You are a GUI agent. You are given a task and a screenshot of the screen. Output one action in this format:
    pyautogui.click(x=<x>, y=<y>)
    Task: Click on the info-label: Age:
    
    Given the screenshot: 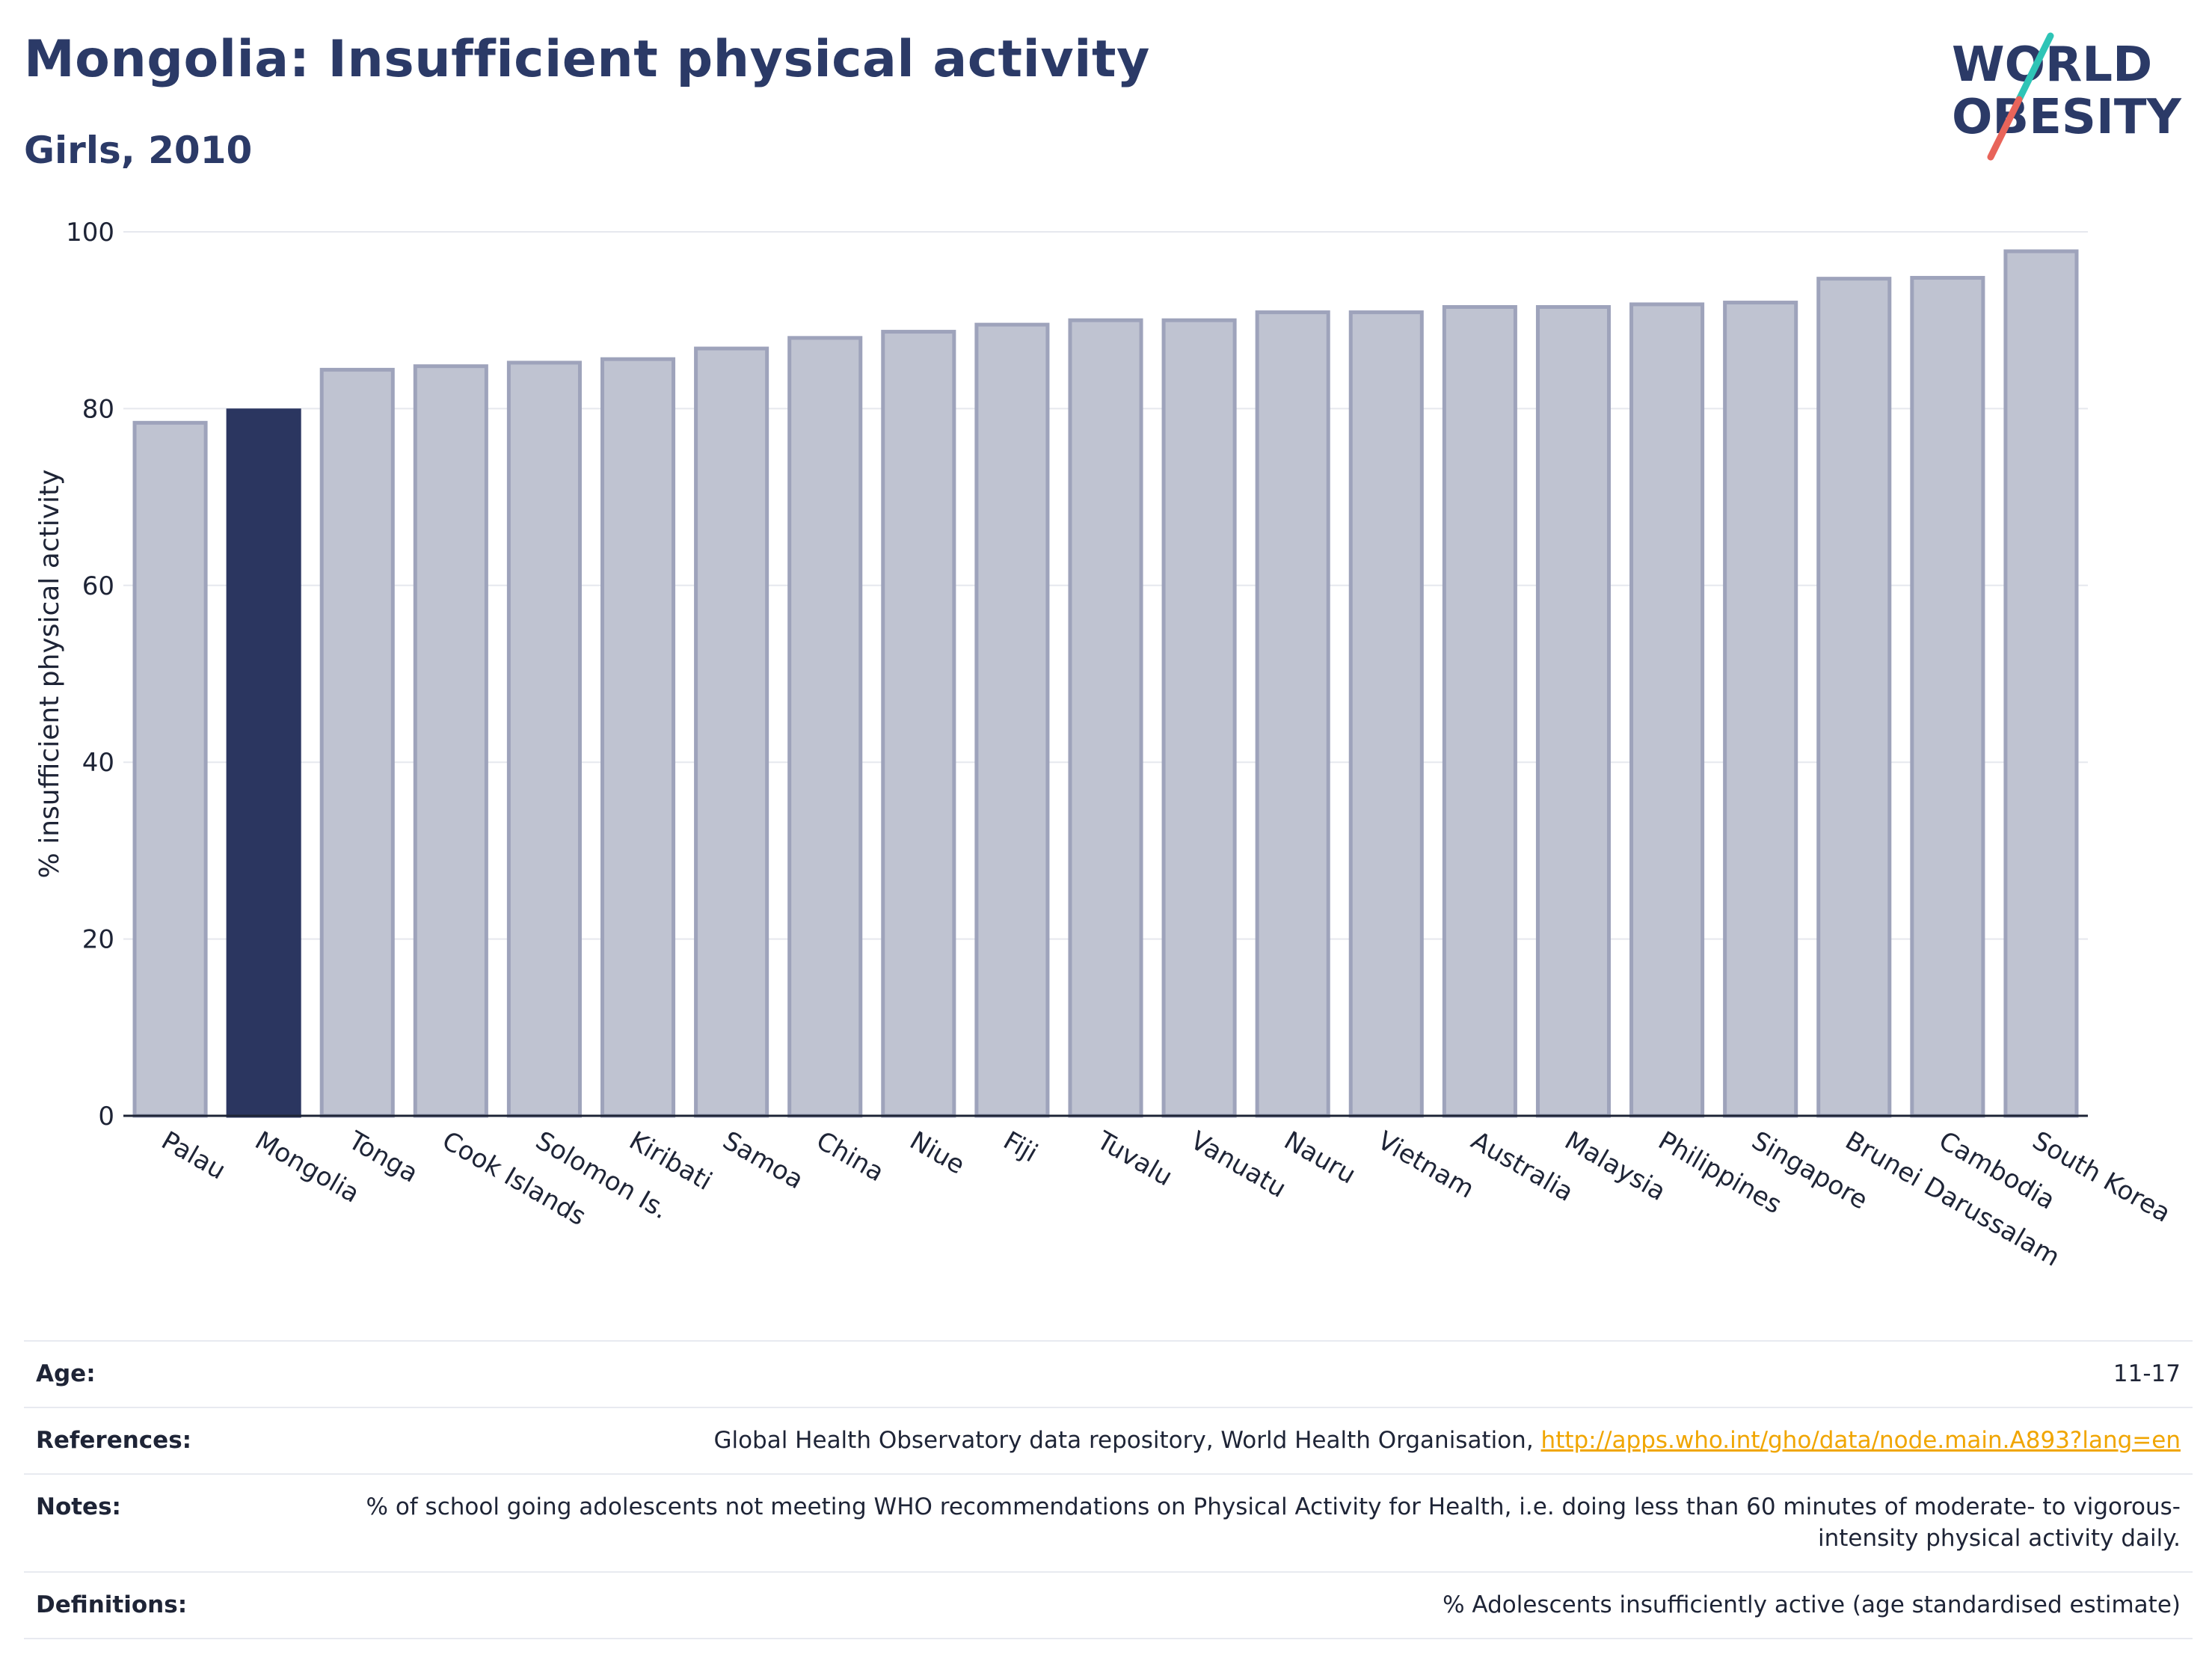 What is the action you would take?
    pyautogui.click(x=66, y=1373)
    